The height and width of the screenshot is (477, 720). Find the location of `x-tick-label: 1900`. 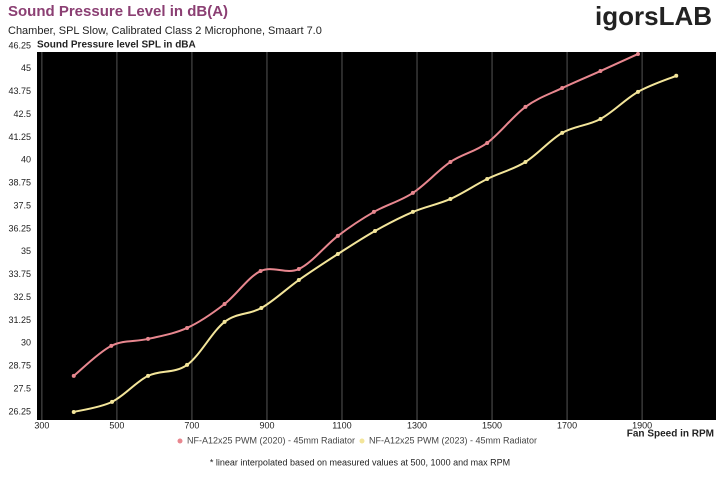

x-tick-label: 1900 is located at coordinates (642, 425).